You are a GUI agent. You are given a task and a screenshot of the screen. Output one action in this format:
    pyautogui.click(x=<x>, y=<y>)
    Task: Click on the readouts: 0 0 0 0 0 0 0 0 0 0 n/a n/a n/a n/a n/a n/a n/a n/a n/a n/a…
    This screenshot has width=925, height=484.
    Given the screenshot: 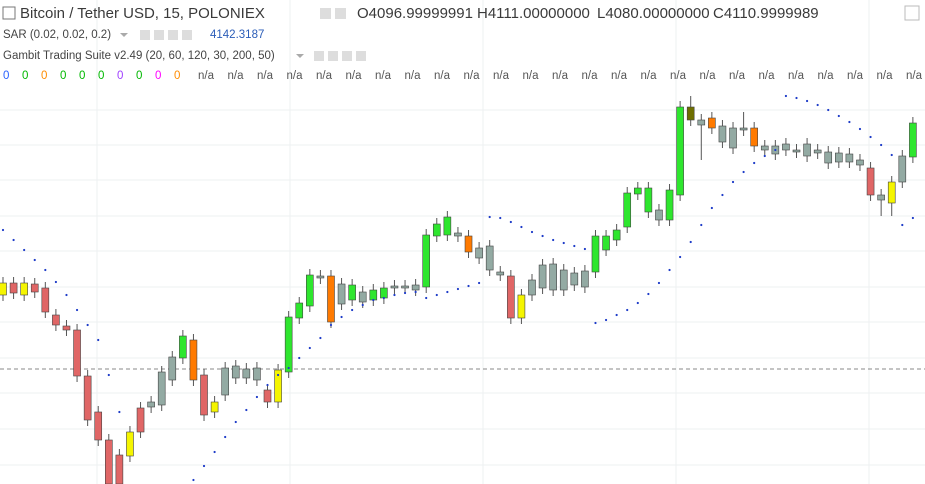 What is the action you would take?
    pyautogui.click(x=463, y=76)
    